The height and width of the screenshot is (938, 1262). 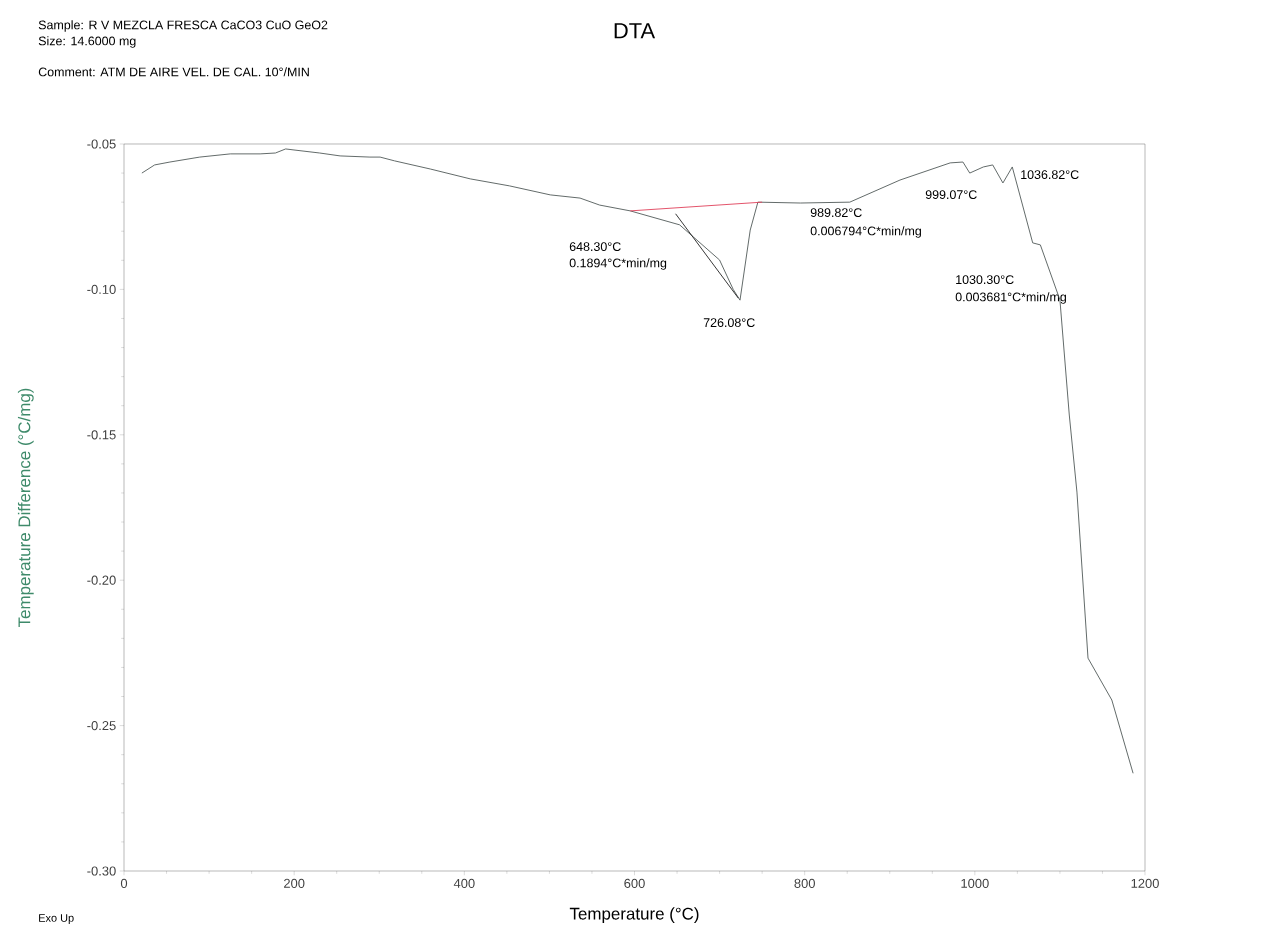 What do you see at coordinates (183, 26) in the screenshot?
I see `text: Sample: R V MEZCLA FRESCA CaCO3 CuO GeO2` at bounding box center [183, 26].